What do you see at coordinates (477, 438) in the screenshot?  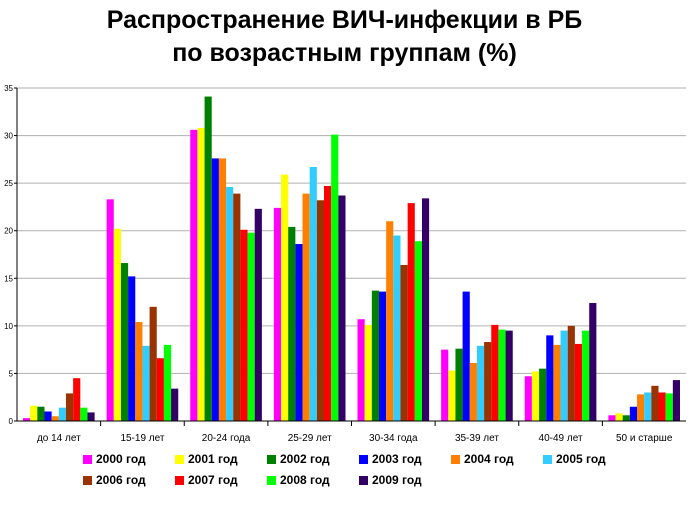 I see `x-category-label: 35-39 лет` at bounding box center [477, 438].